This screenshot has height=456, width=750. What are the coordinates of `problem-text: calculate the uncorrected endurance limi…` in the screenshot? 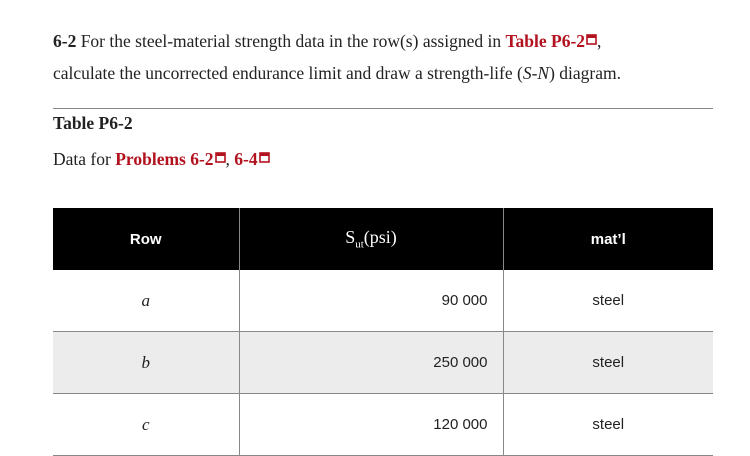 It's located at (288, 73).